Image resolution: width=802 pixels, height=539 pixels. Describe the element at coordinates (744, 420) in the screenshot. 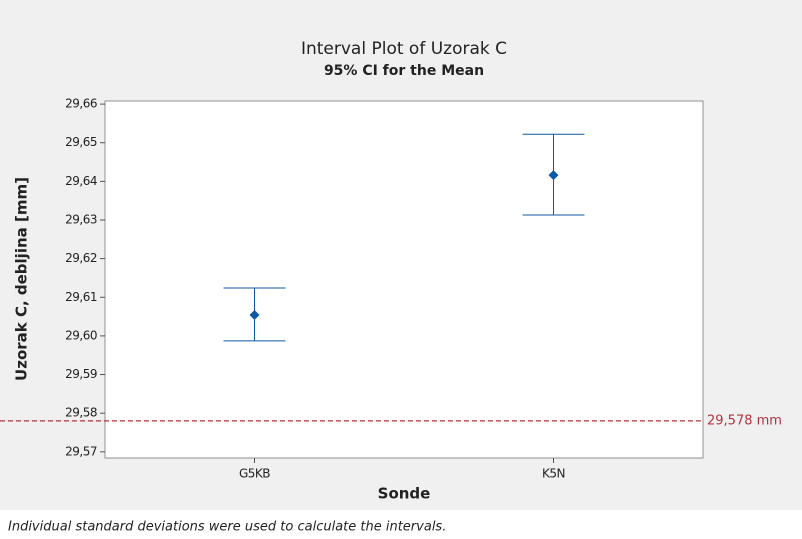

I see `reference-label: 29,578 mm` at that location.